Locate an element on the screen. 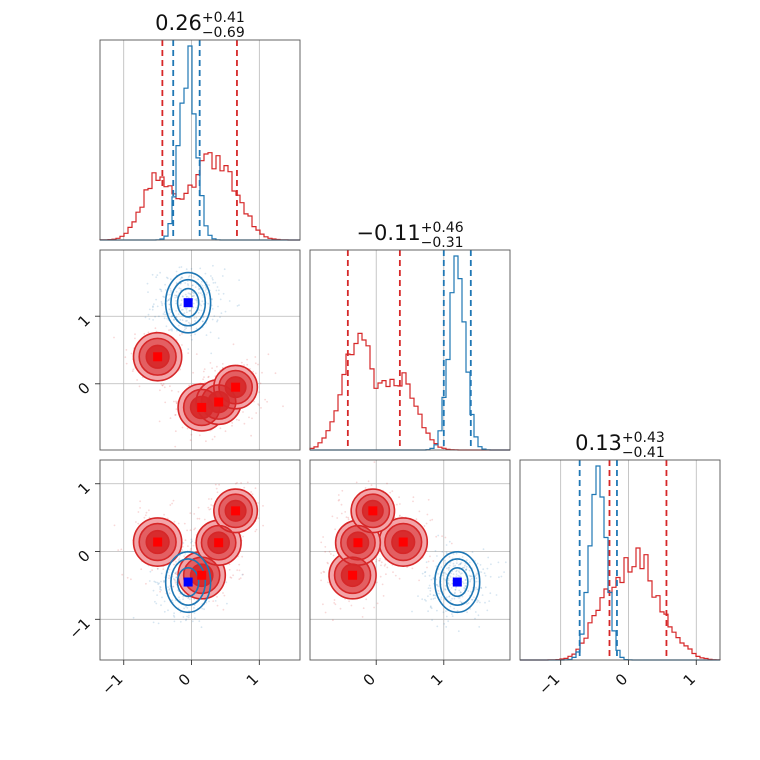 This screenshot has width=760, height=760. title-value: 0.26 is located at coordinates (178, 23).